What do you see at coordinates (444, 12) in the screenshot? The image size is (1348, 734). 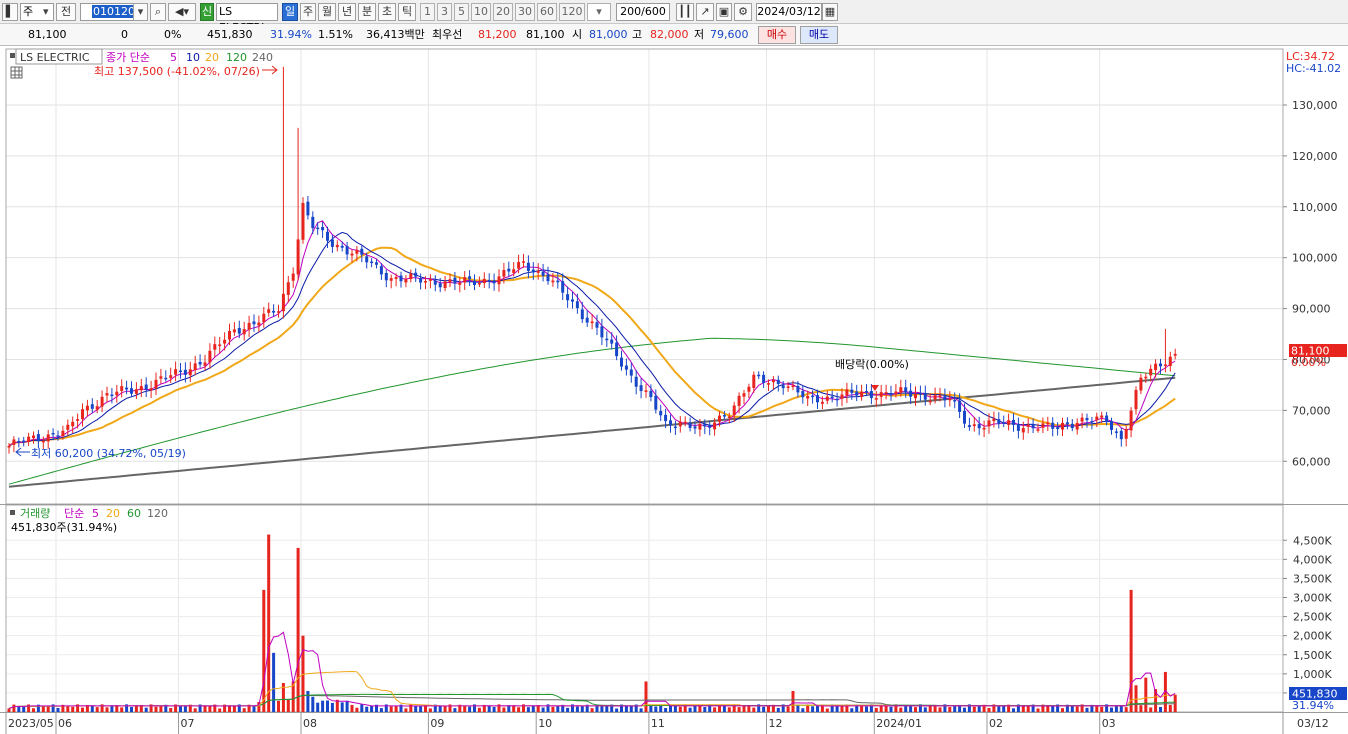 I see `interval-3: 3` at bounding box center [444, 12].